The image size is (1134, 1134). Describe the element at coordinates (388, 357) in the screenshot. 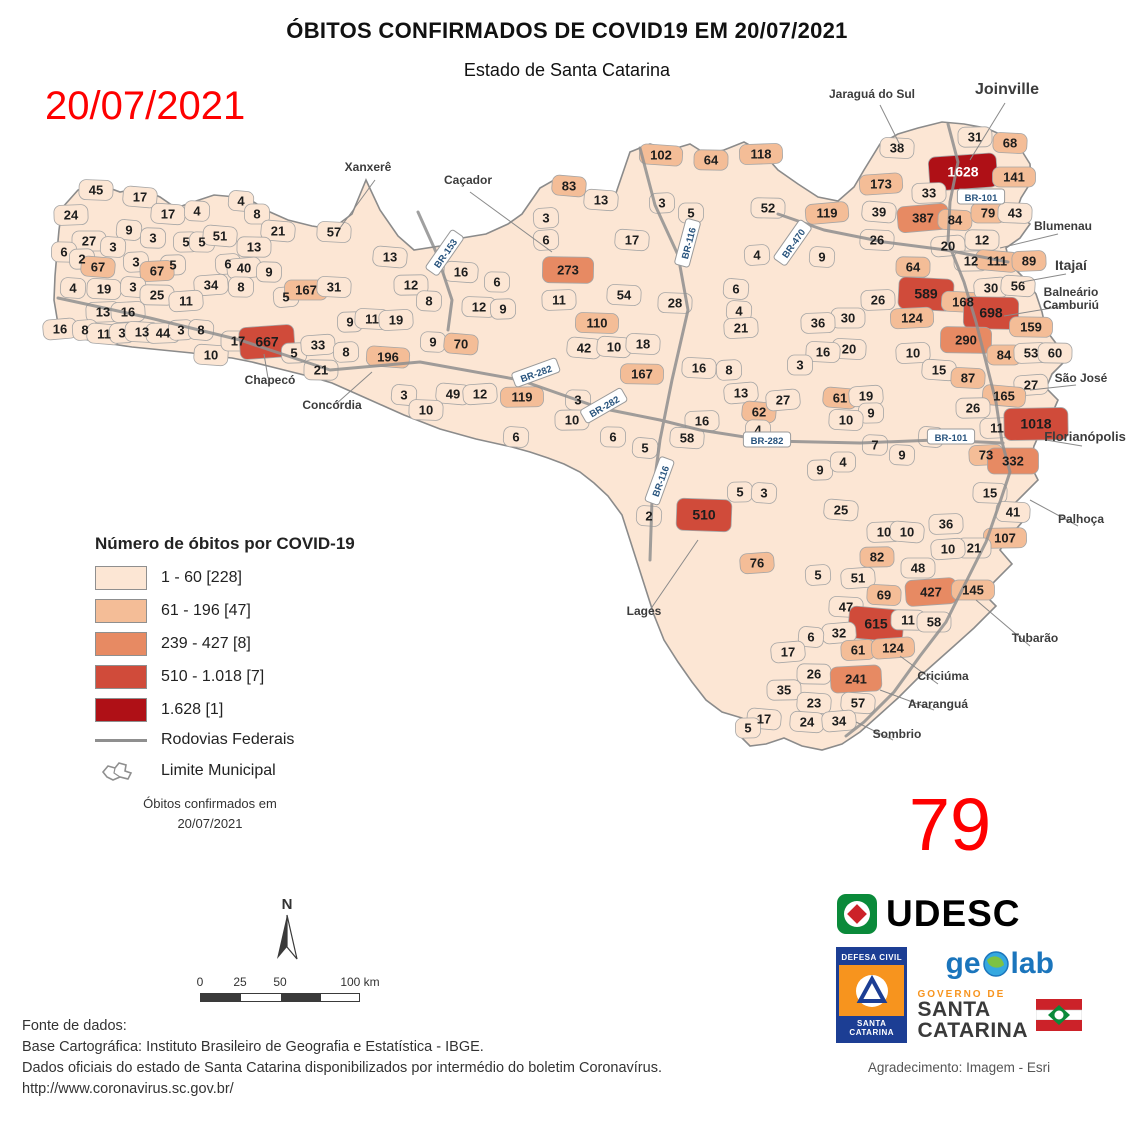

I see `municipality-value: 196` at that location.